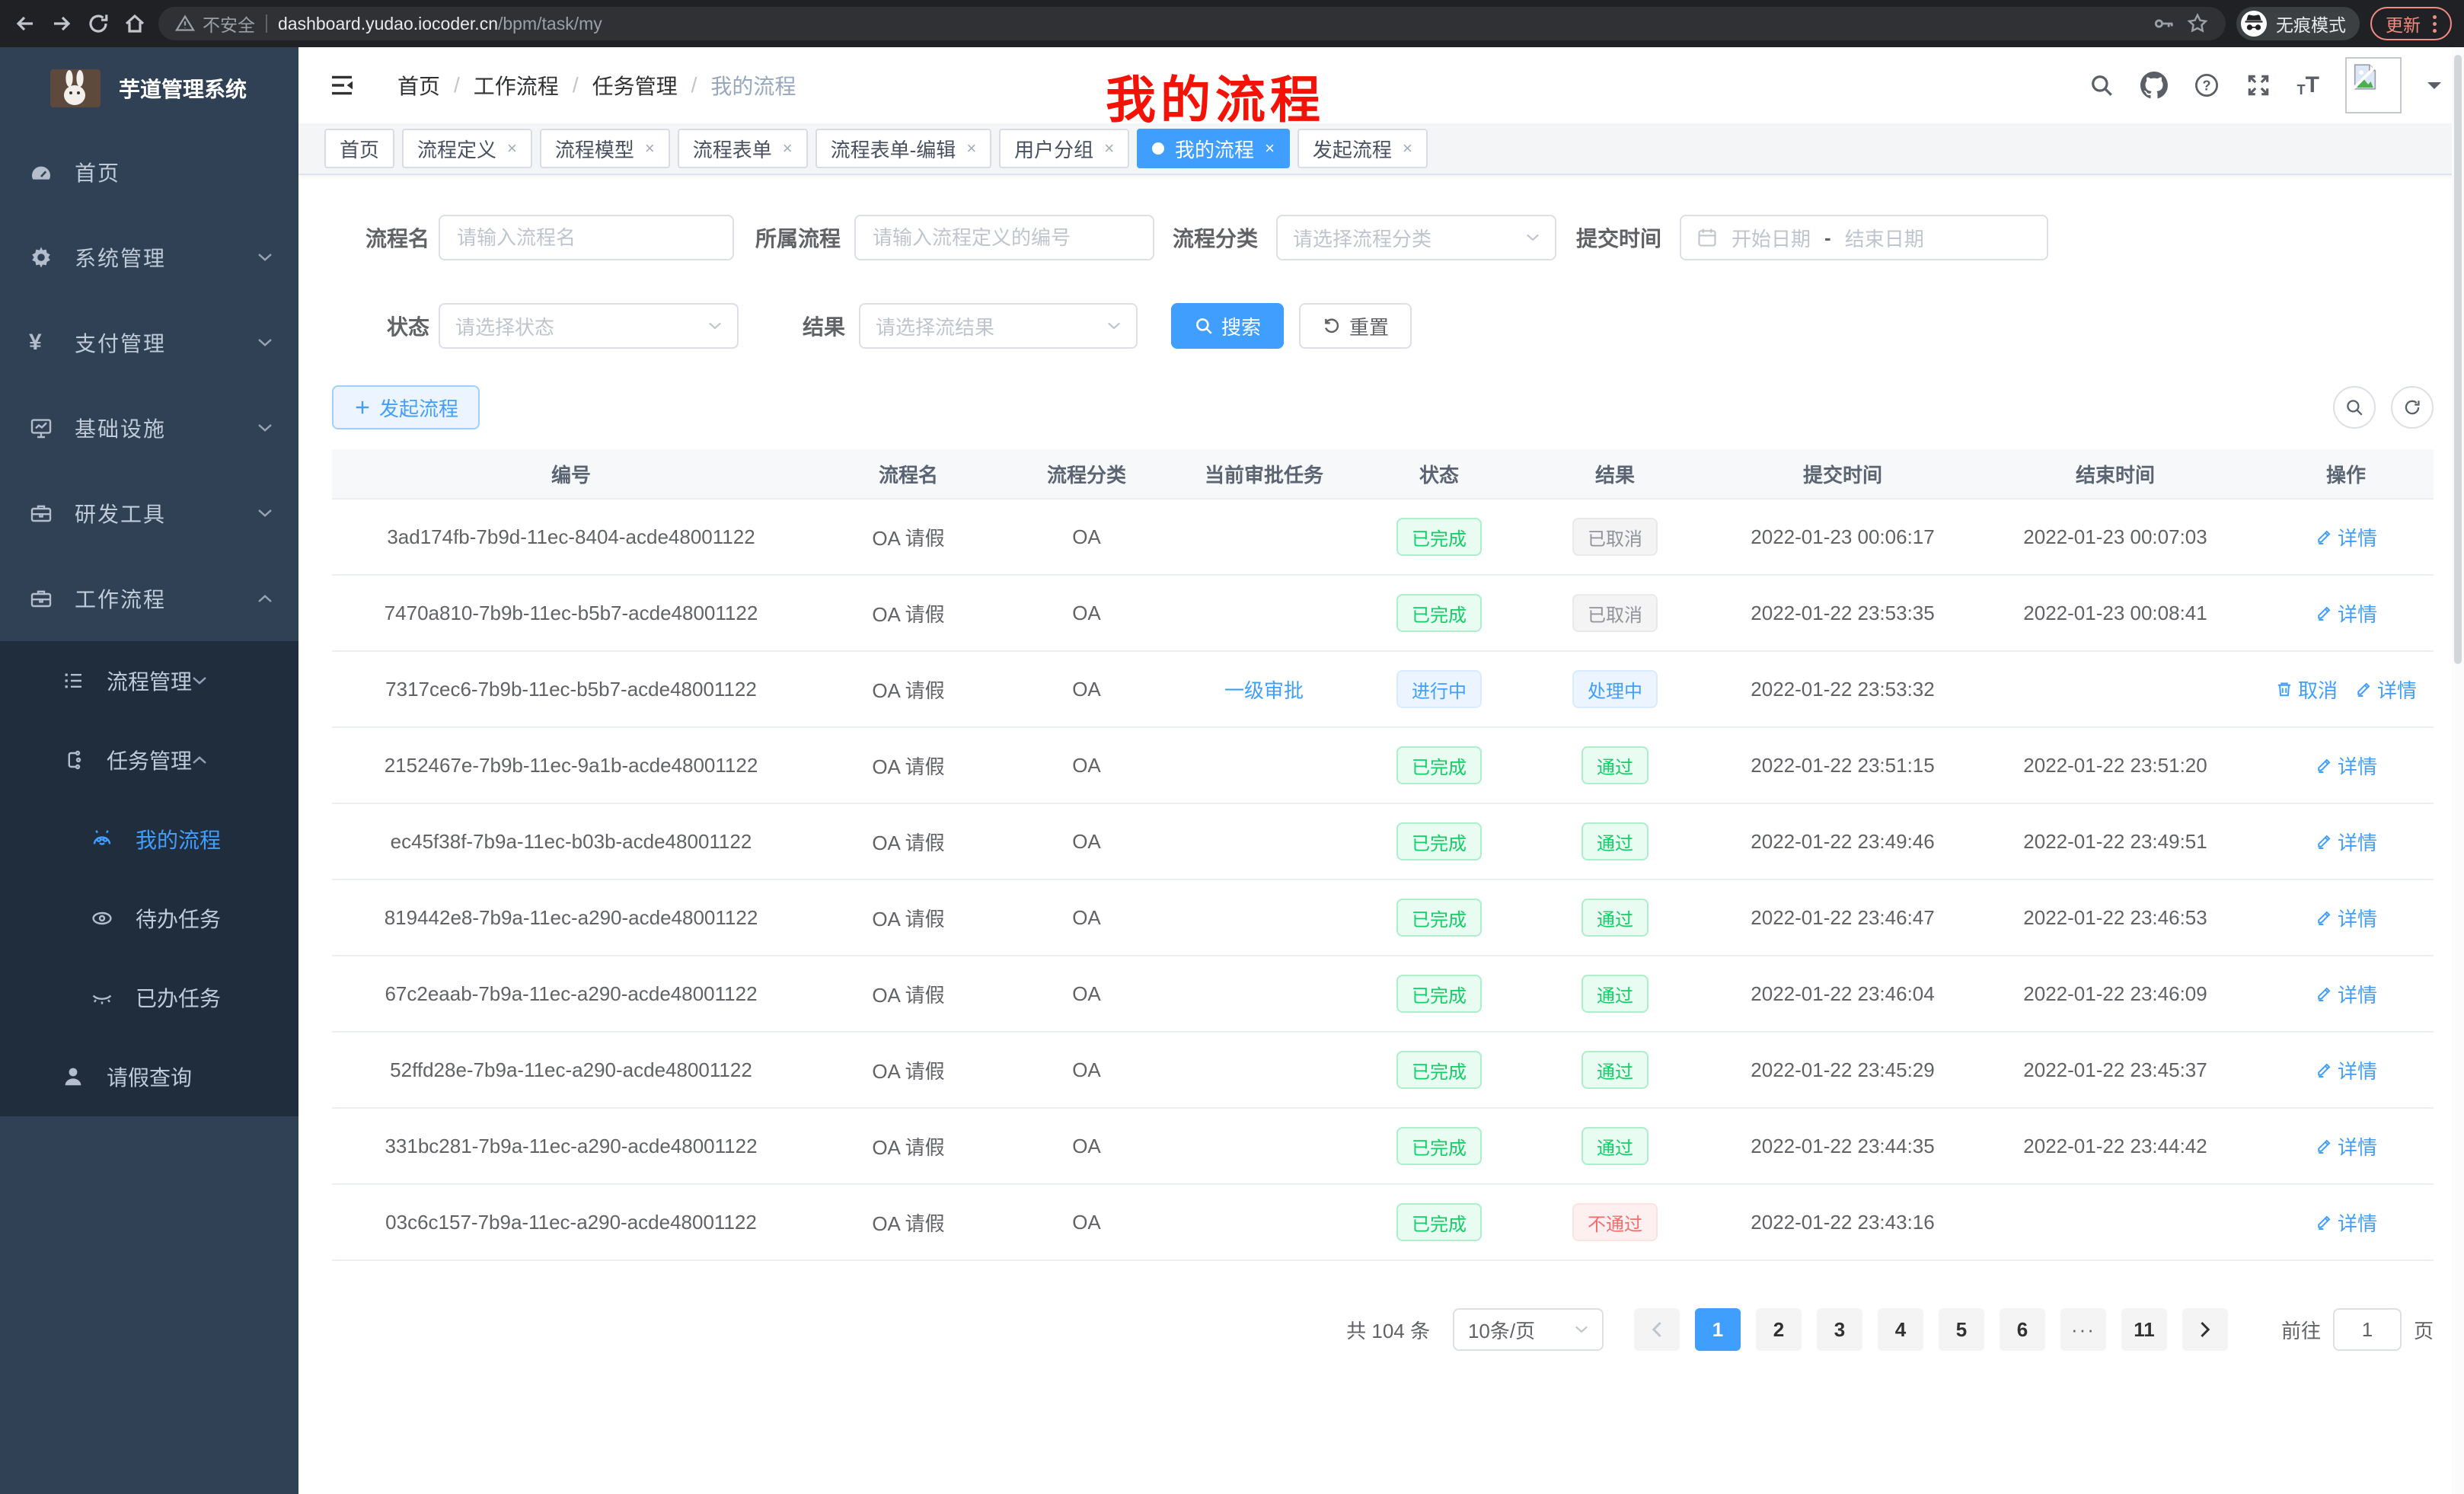 This screenshot has height=1494, width=2464. I want to click on page-button-1: 1, so click(1717, 1329).